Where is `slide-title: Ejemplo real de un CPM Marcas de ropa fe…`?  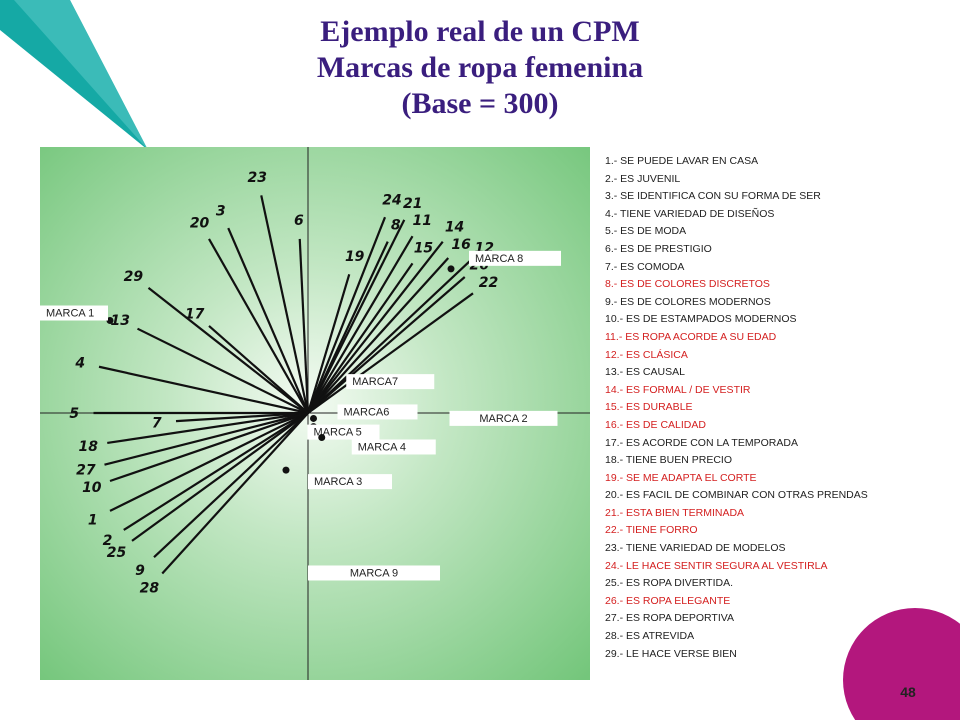 slide-title: Ejemplo real de un CPM Marcas de ropa fe… is located at coordinates (480, 68).